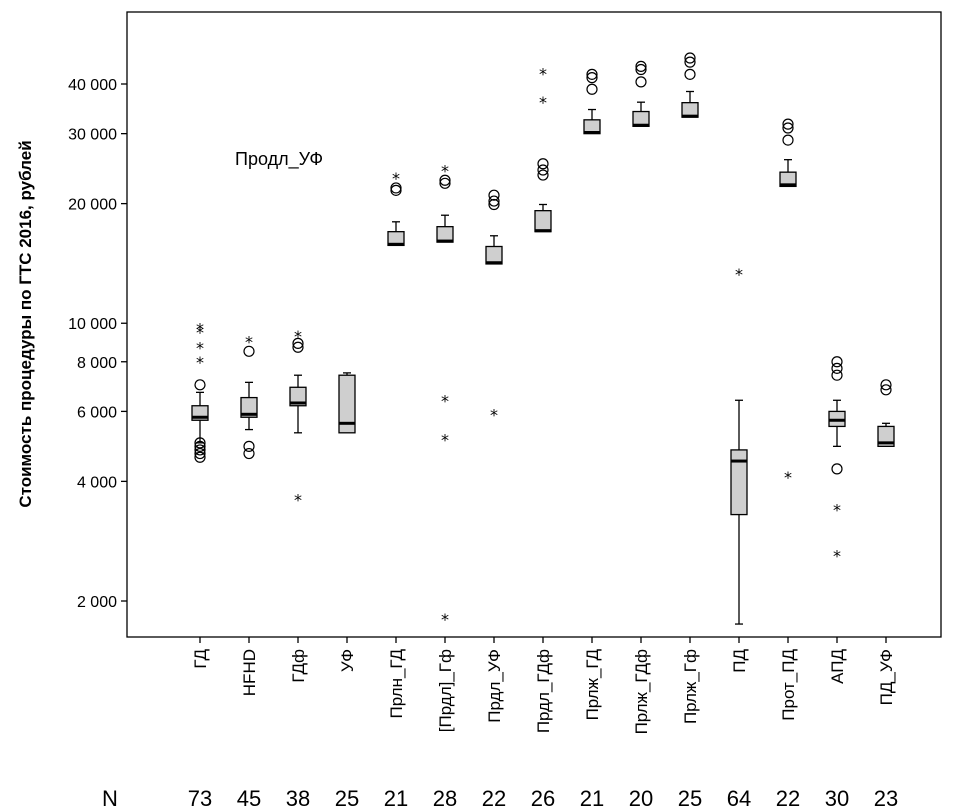  What do you see at coordinates (97, 602) in the screenshot?
I see `y-tick-label: 2 000` at bounding box center [97, 602].